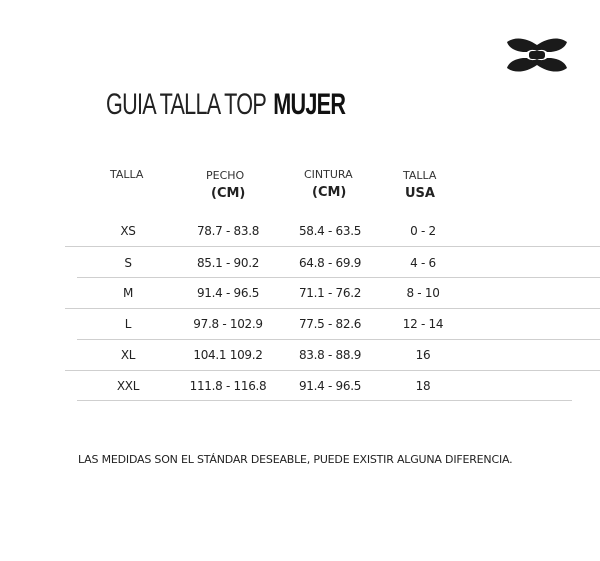 This screenshot has width=600, height=561. I want to click on header-label: CINTURA, so click(328, 174).